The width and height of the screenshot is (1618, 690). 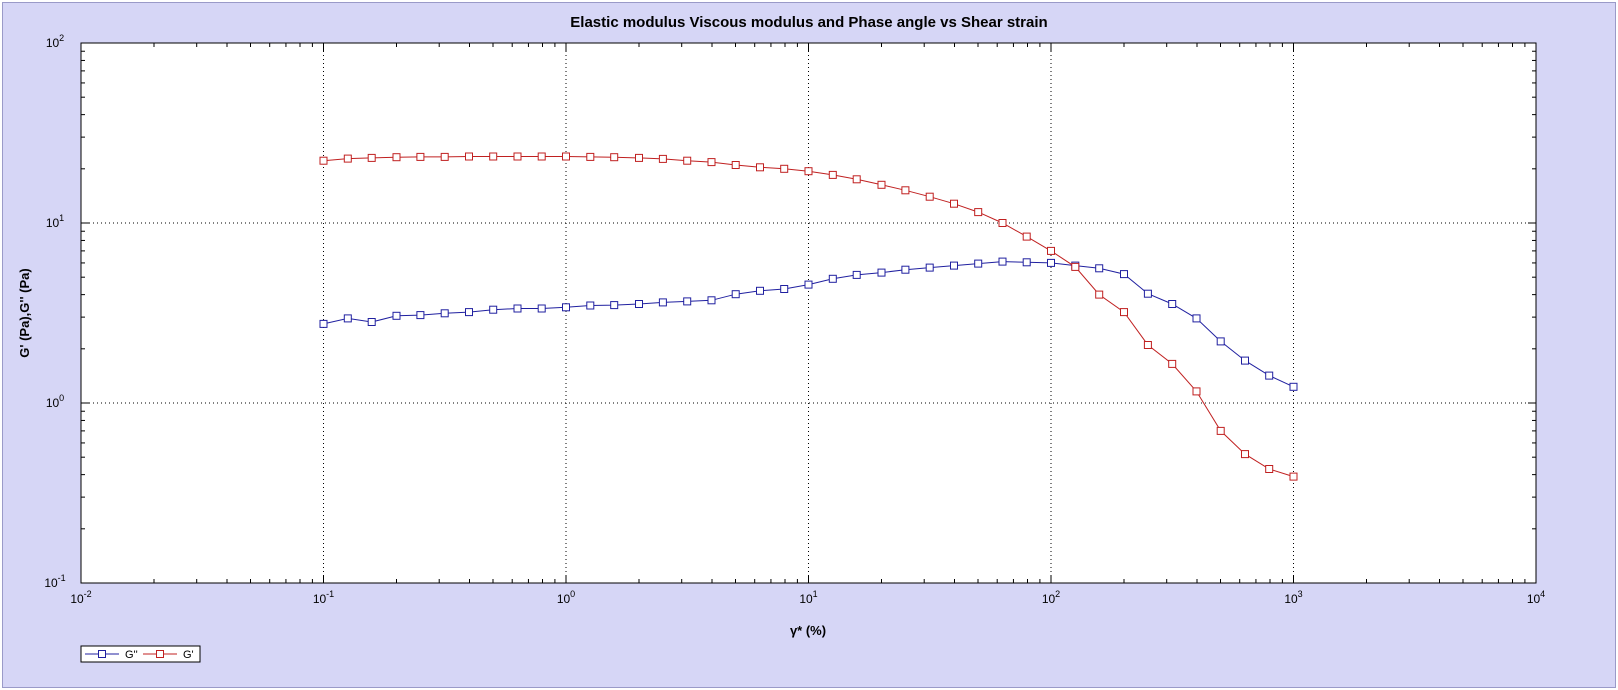 I want to click on x-tick-label: 10⁰, so click(x=566, y=597).